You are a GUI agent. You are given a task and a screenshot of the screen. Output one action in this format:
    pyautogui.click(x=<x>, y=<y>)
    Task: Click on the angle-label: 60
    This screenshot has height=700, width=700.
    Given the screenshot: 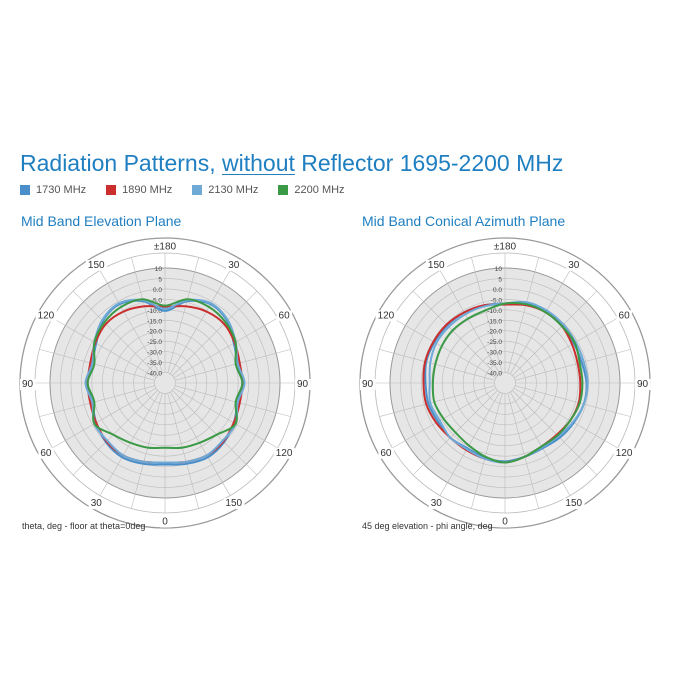 What is the action you would take?
    pyautogui.click(x=46, y=453)
    